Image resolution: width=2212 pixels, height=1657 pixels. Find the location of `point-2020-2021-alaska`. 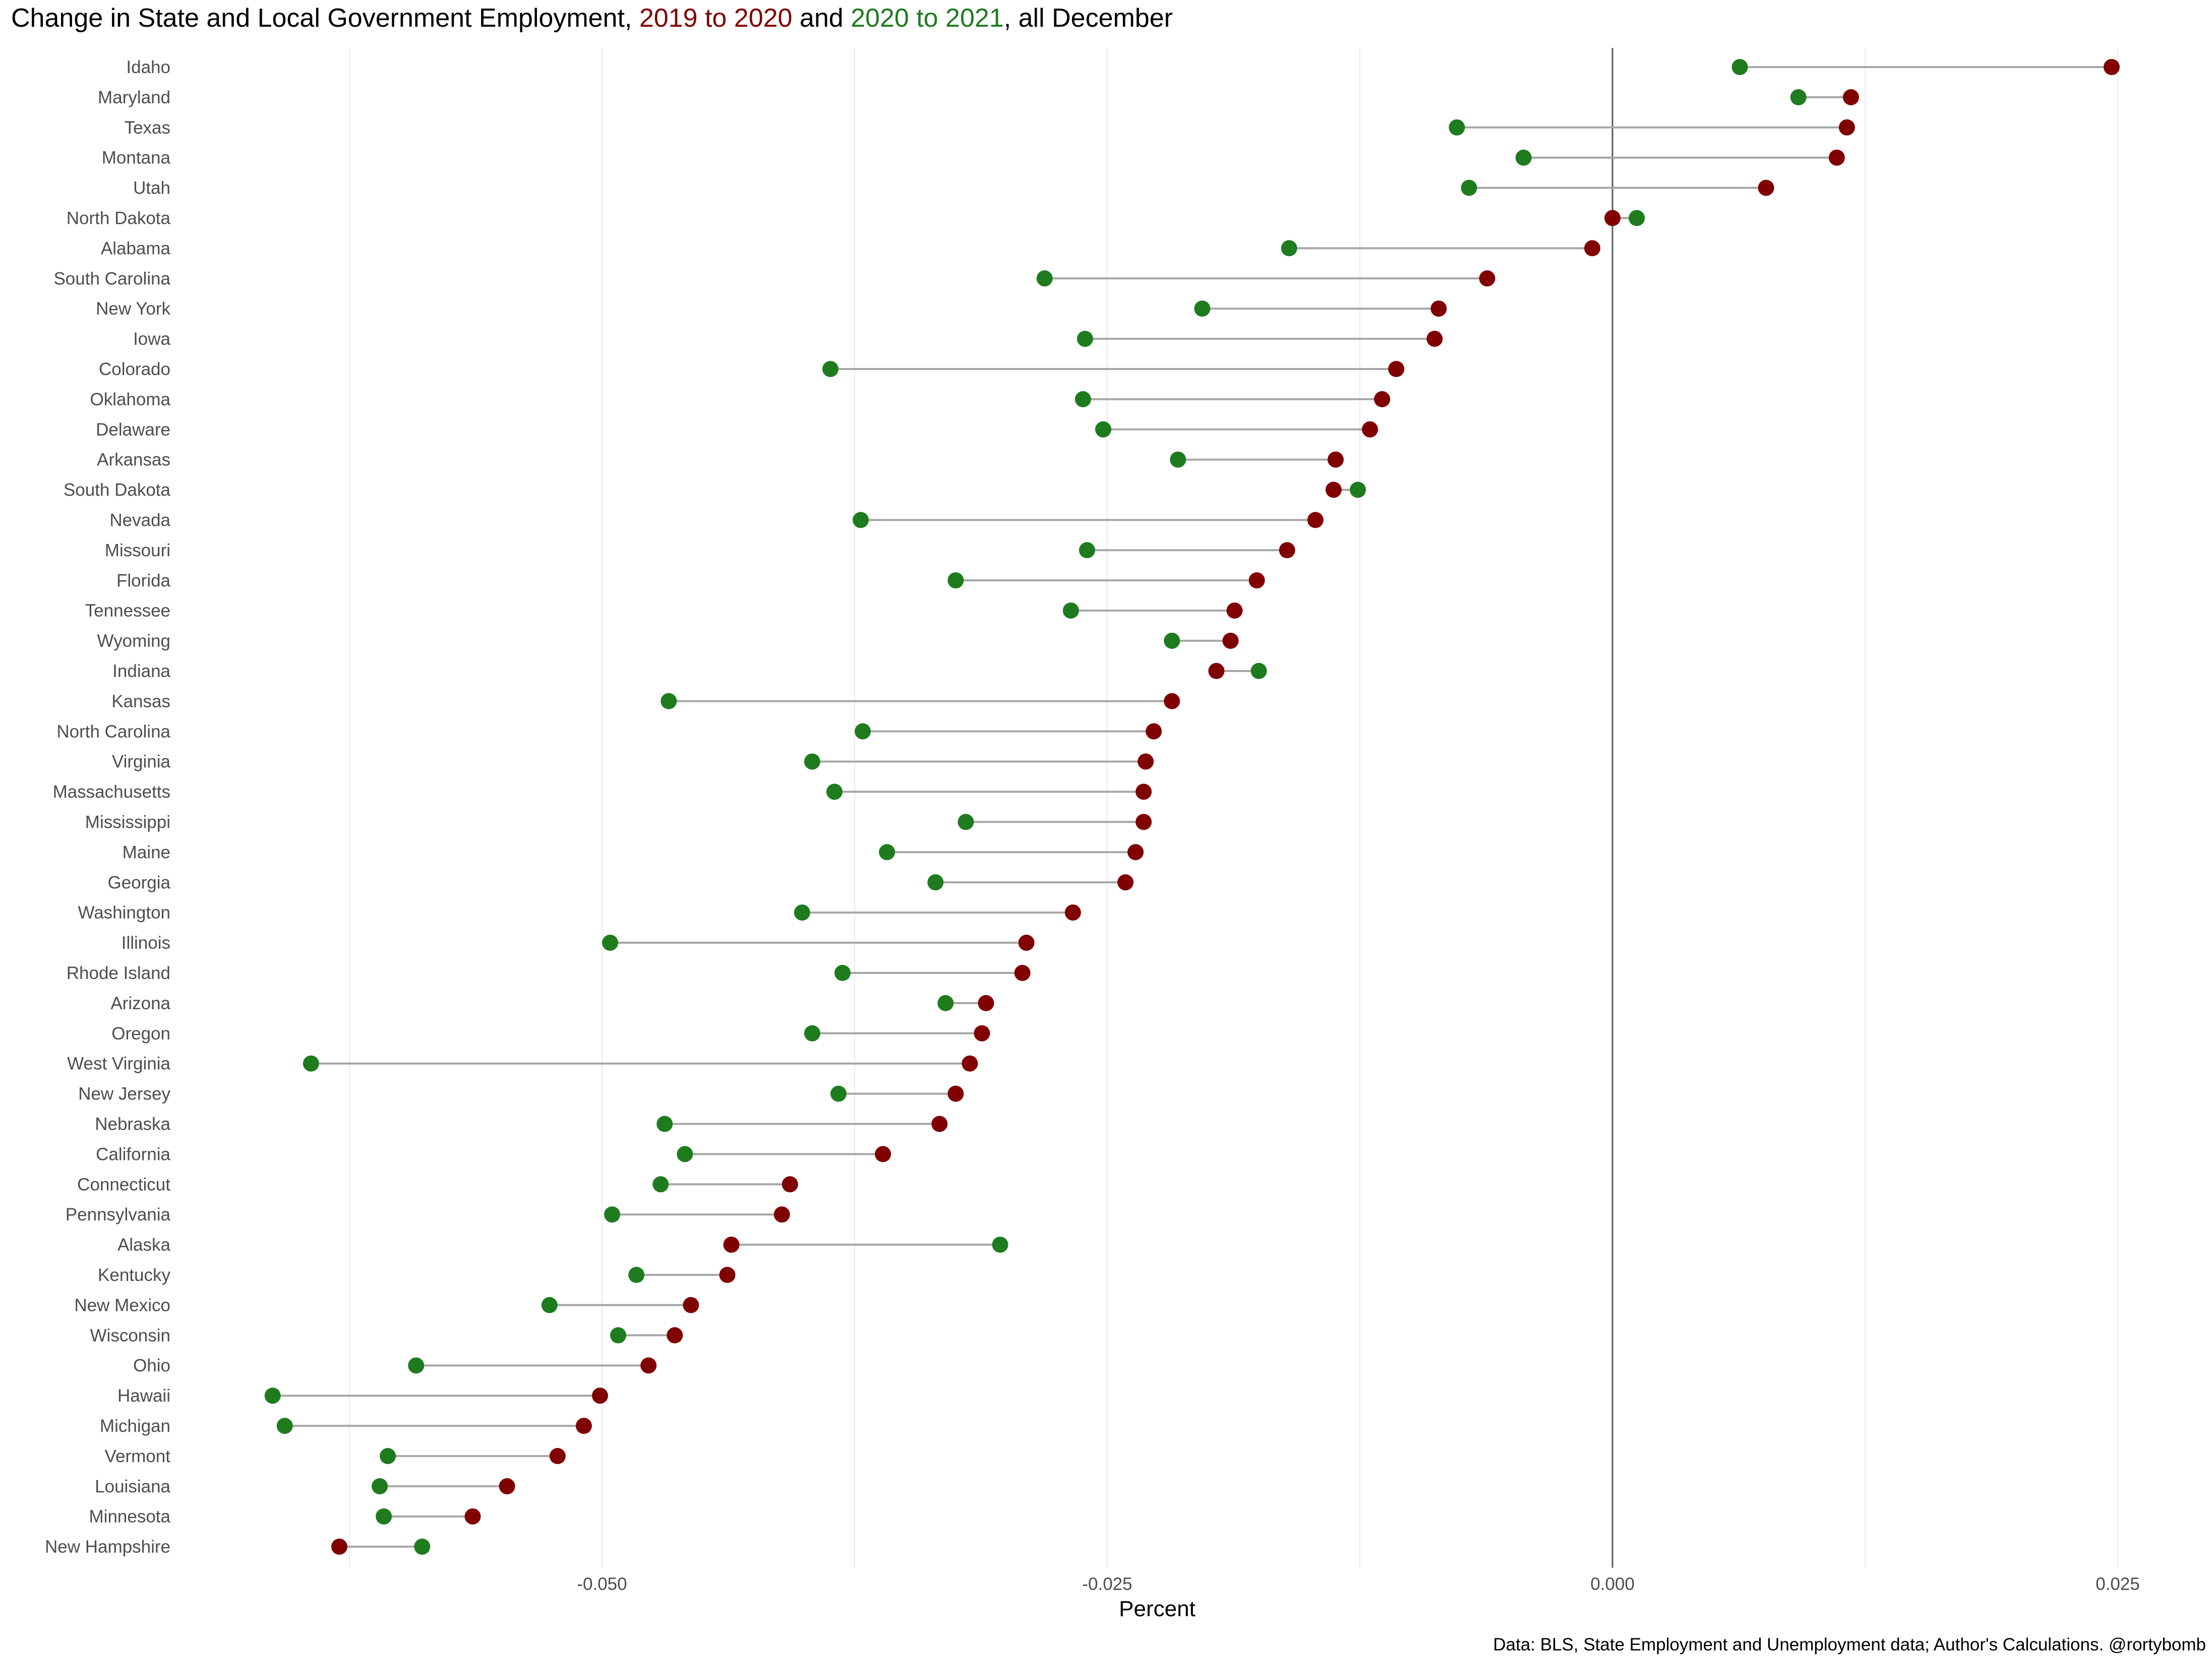

point-2020-2021-alaska is located at coordinates (1000, 1245).